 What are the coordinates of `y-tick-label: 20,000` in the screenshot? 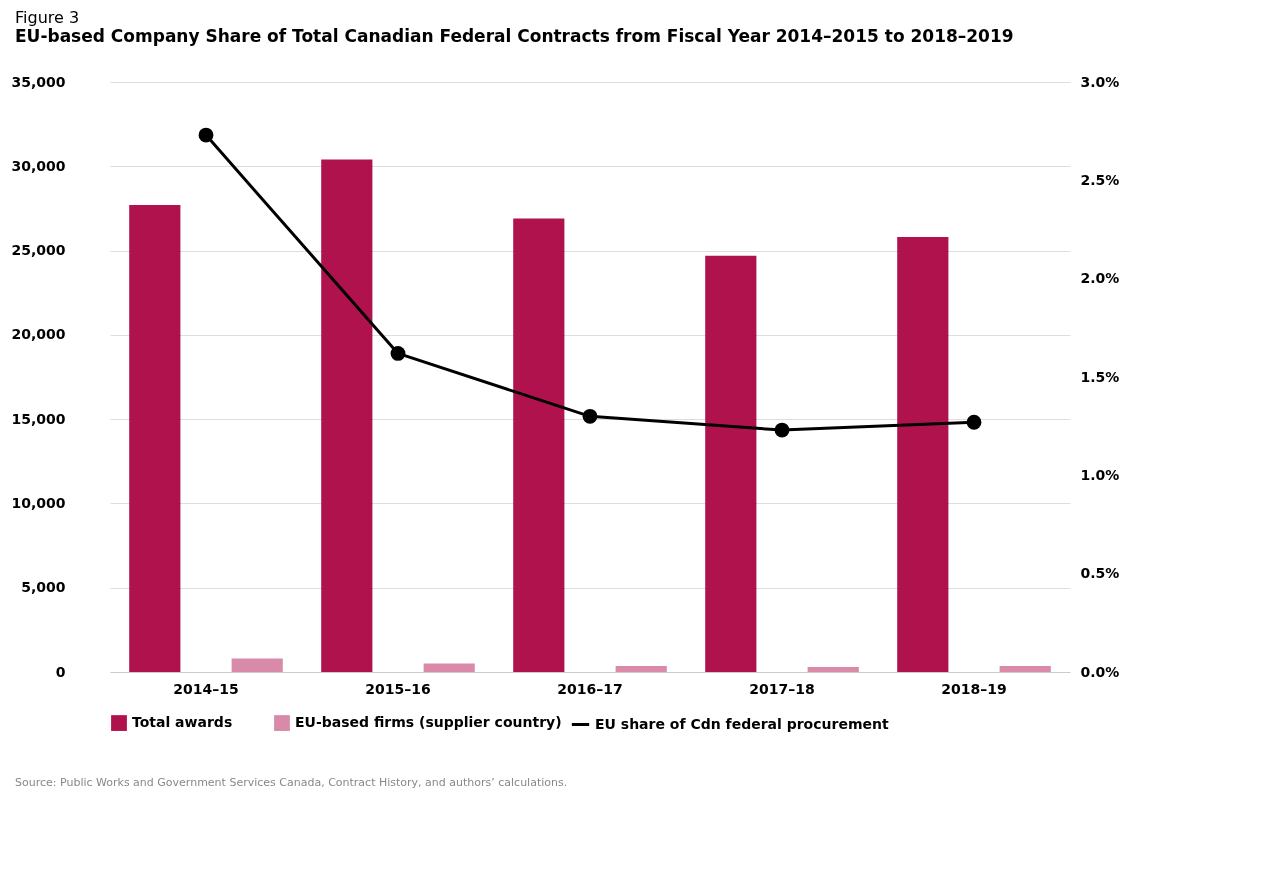 It's located at (38, 334).